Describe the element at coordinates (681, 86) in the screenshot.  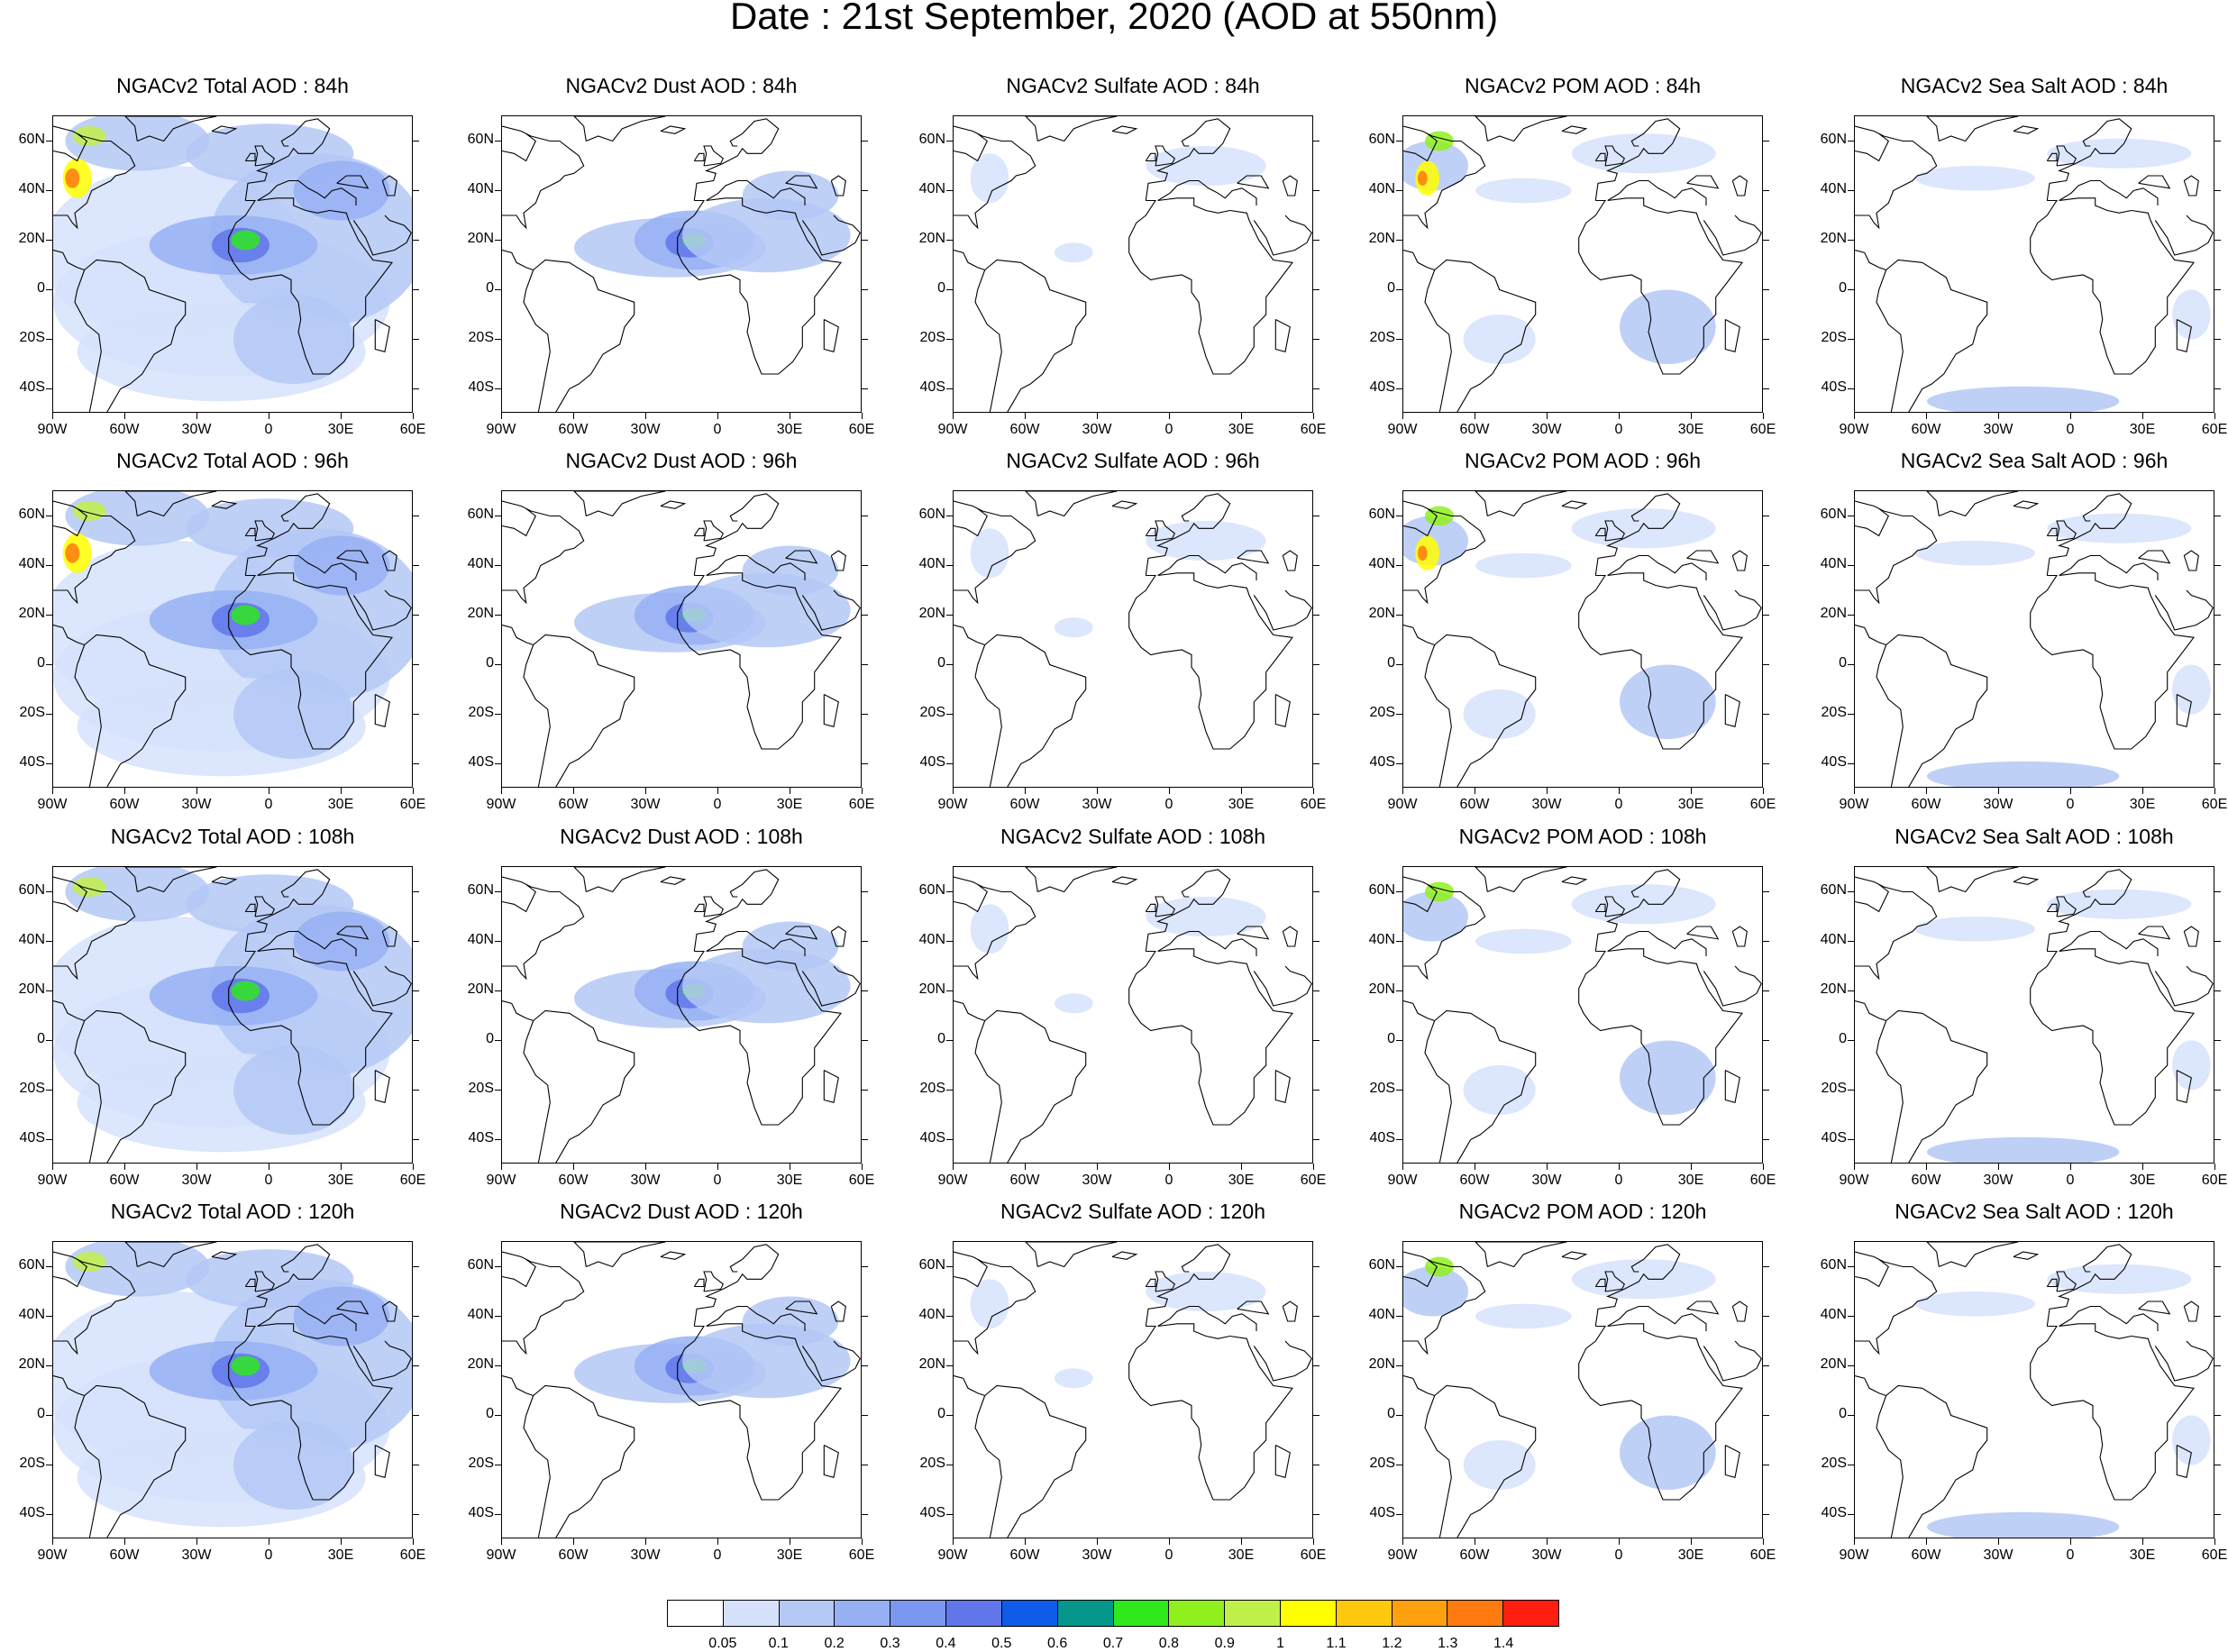
I see `panel-title: NGACv2 Dust AOD : 84h` at that location.